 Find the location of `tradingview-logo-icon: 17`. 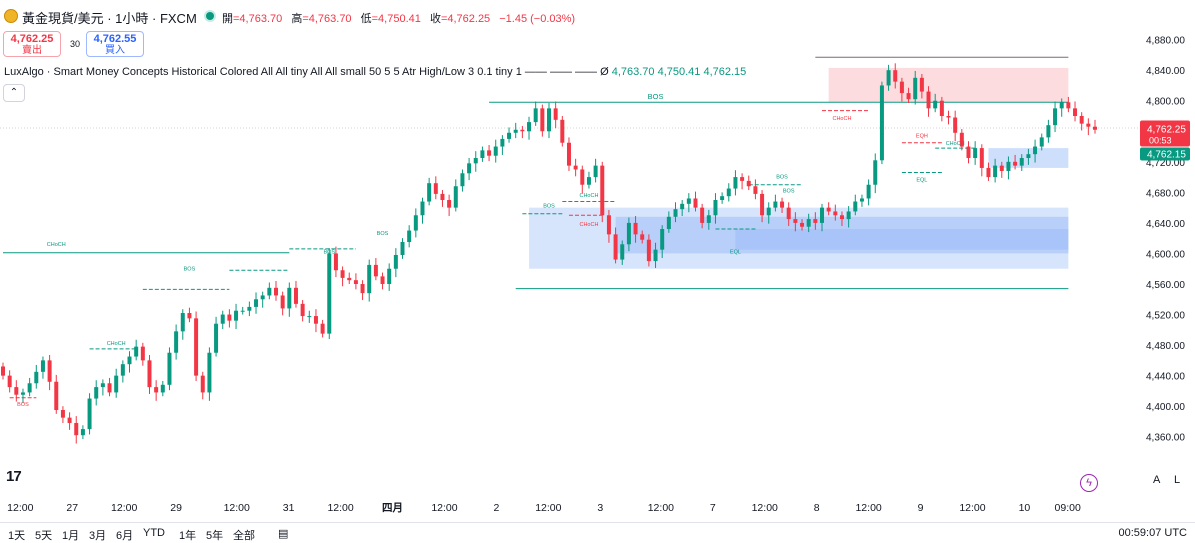

tradingview-logo-icon: 17 is located at coordinates (14, 476).